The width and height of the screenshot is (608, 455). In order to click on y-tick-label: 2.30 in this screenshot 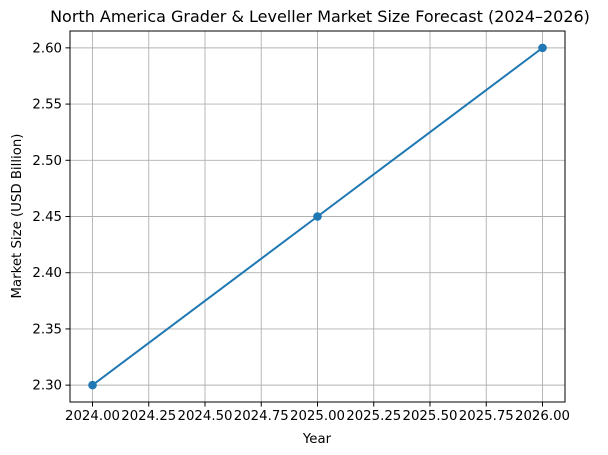, I will do `click(47, 386)`.